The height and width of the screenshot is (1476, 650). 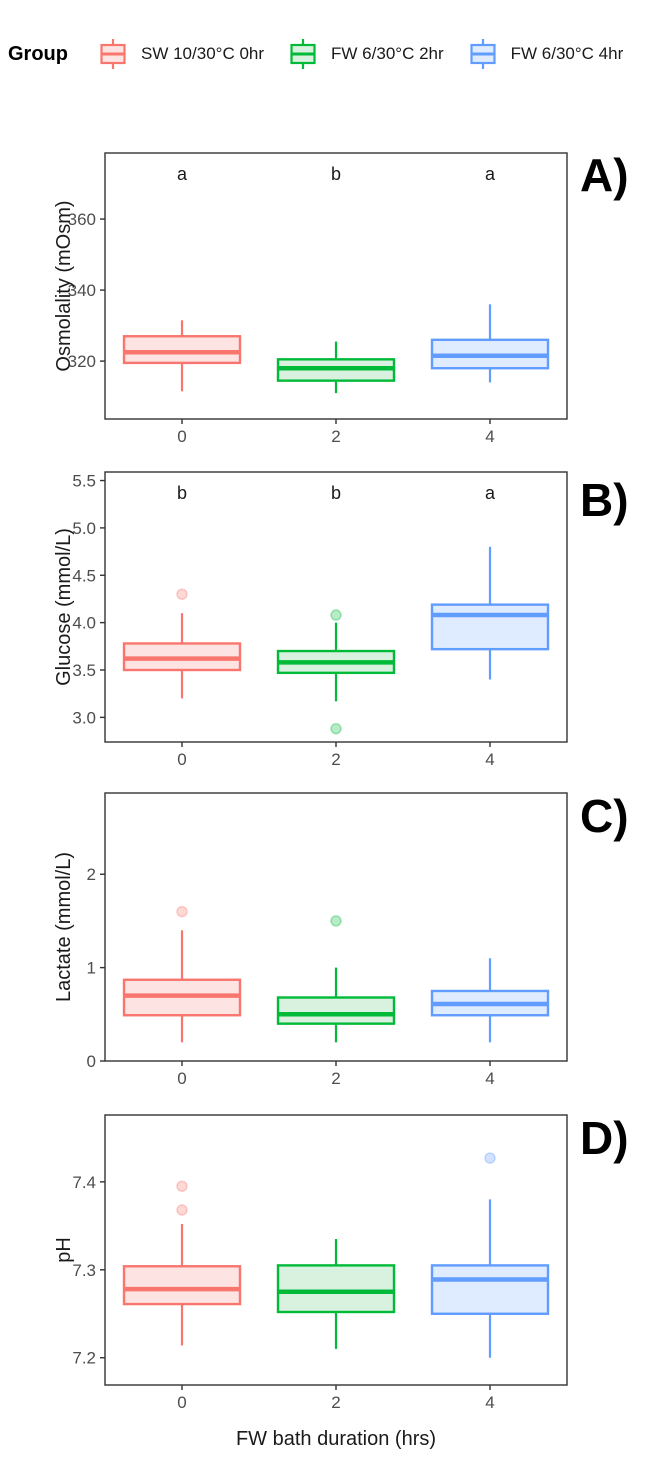 I want to click on legend-title: Group, so click(x=38, y=53).